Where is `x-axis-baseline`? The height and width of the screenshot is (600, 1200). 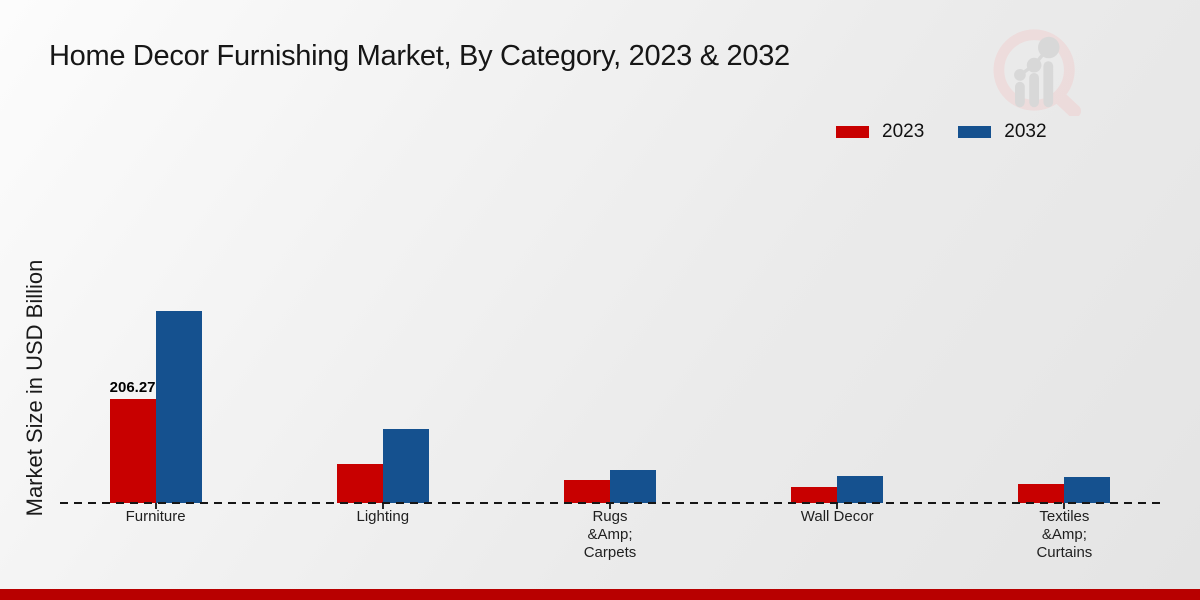
x-axis-baseline is located at coordinates (610, 503).